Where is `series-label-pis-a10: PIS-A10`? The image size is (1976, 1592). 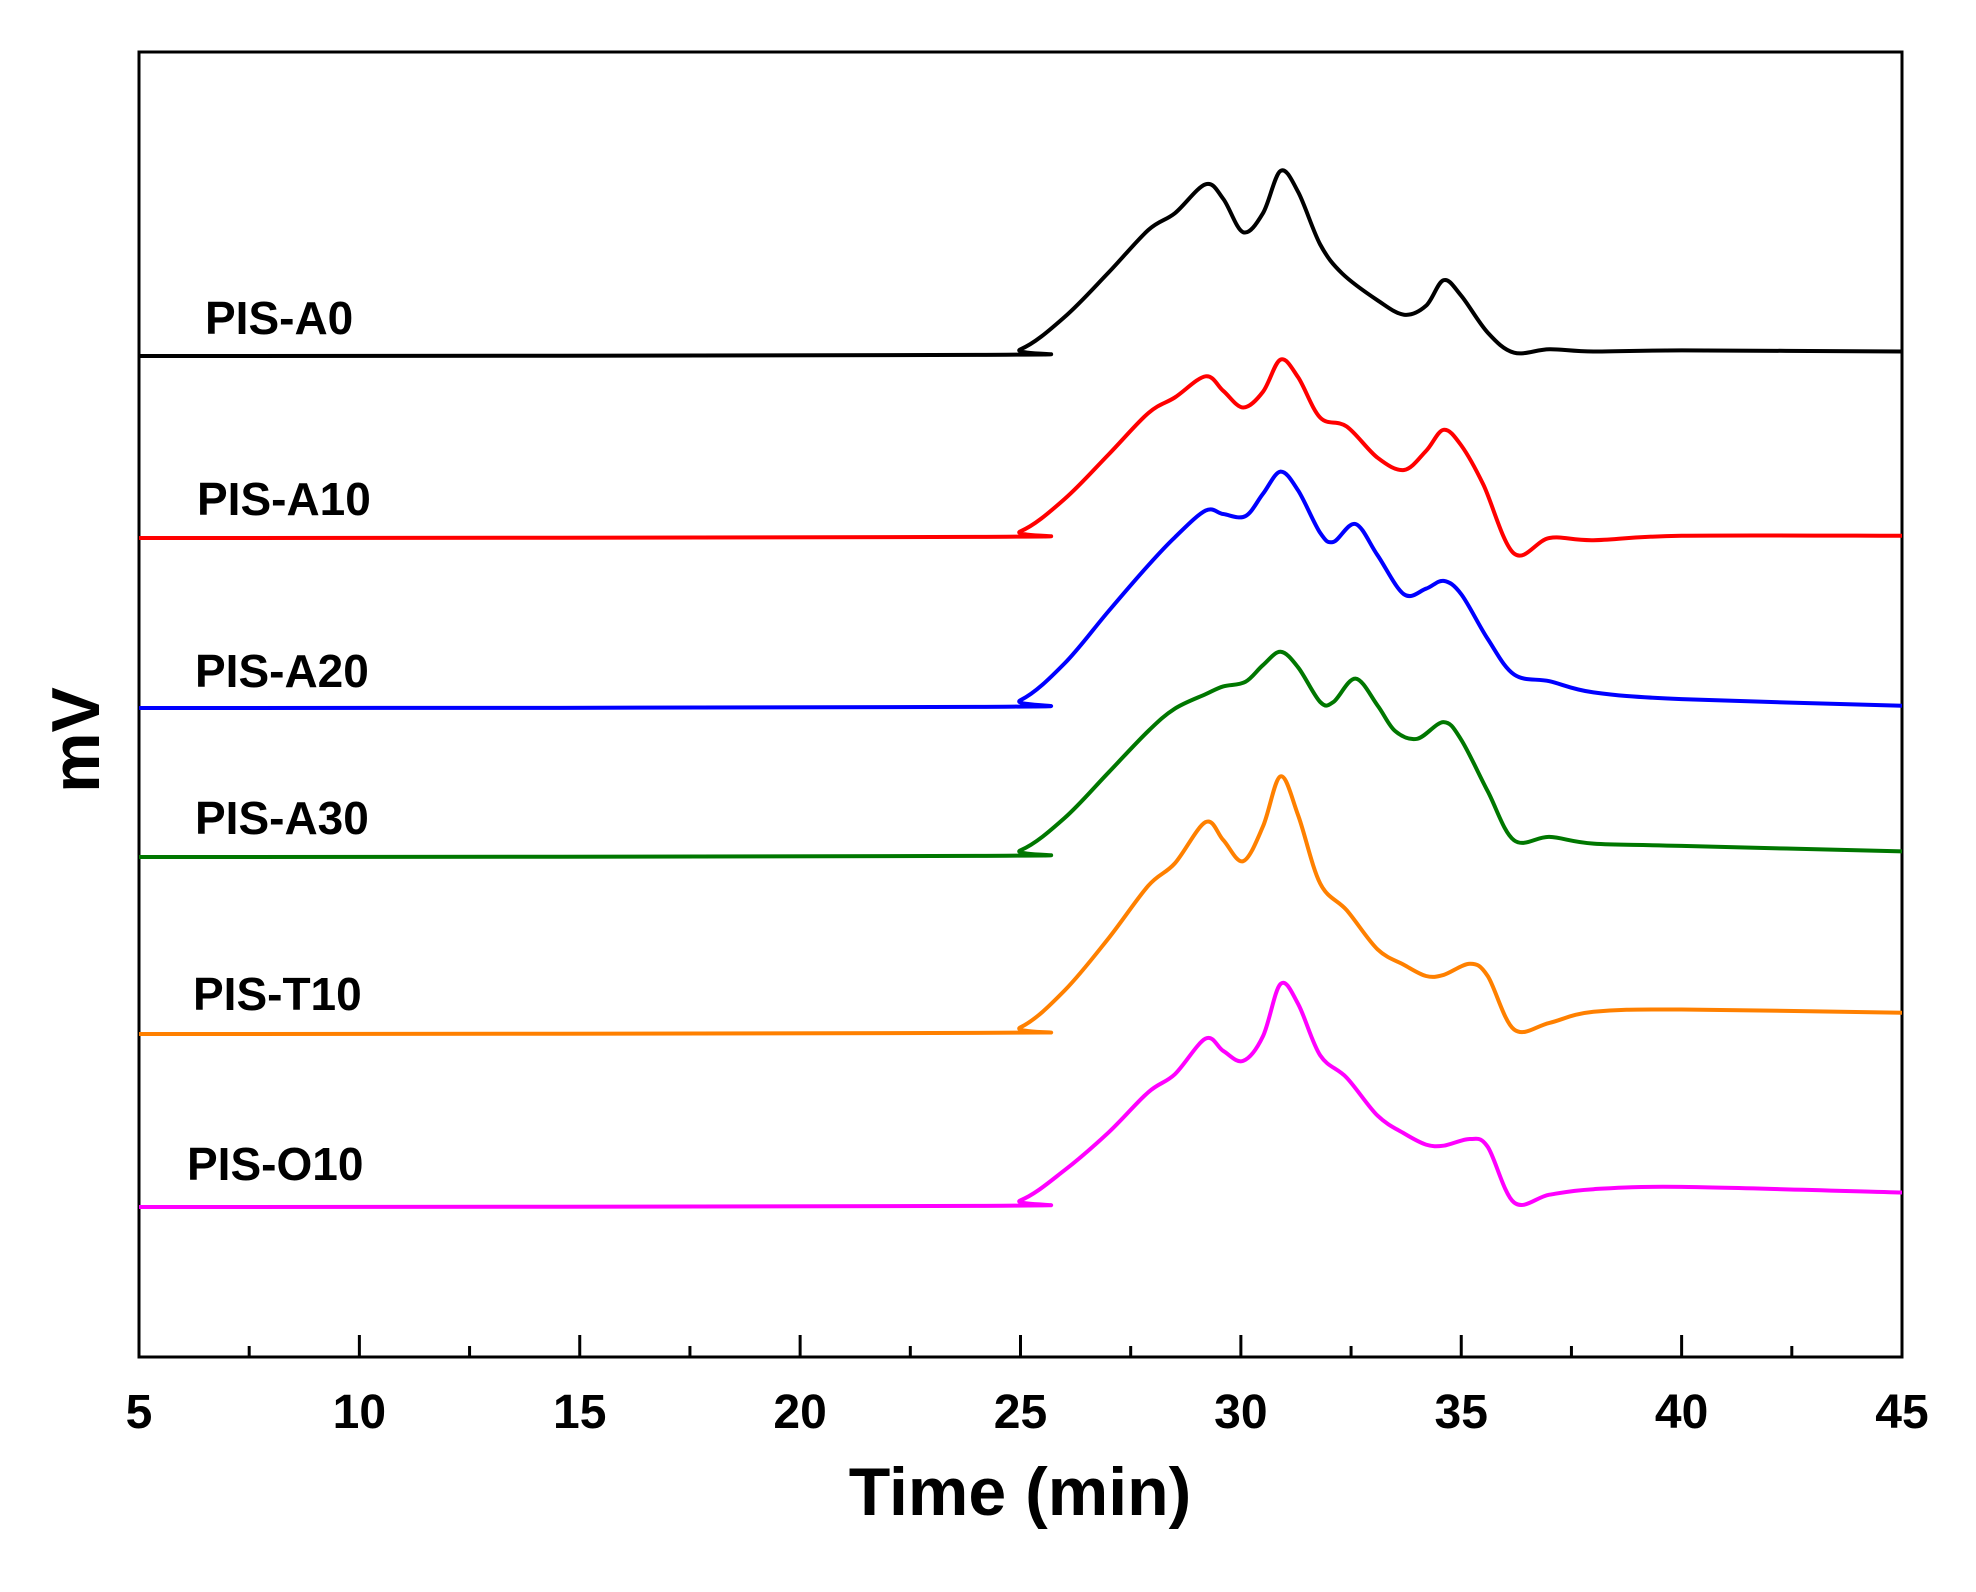
series-label-pis-a10: PIS-A10 is located at coordinates (284, 499).